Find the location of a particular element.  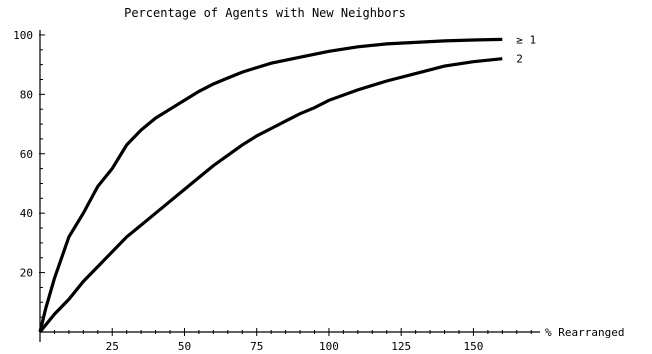

y-tick-label: 40 is located at coordinates (26, 213).